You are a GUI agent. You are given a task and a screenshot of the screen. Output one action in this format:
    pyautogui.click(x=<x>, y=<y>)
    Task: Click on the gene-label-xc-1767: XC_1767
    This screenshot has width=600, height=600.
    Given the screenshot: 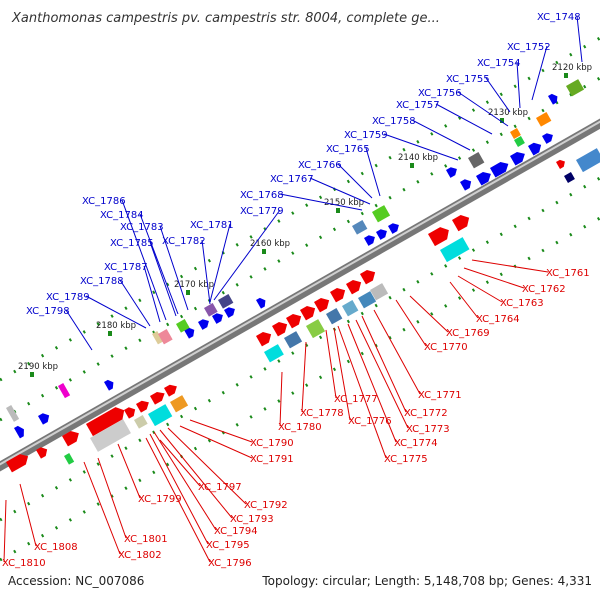 What is the action you would take?
    pyautogui.click(x=292, y=179)
    